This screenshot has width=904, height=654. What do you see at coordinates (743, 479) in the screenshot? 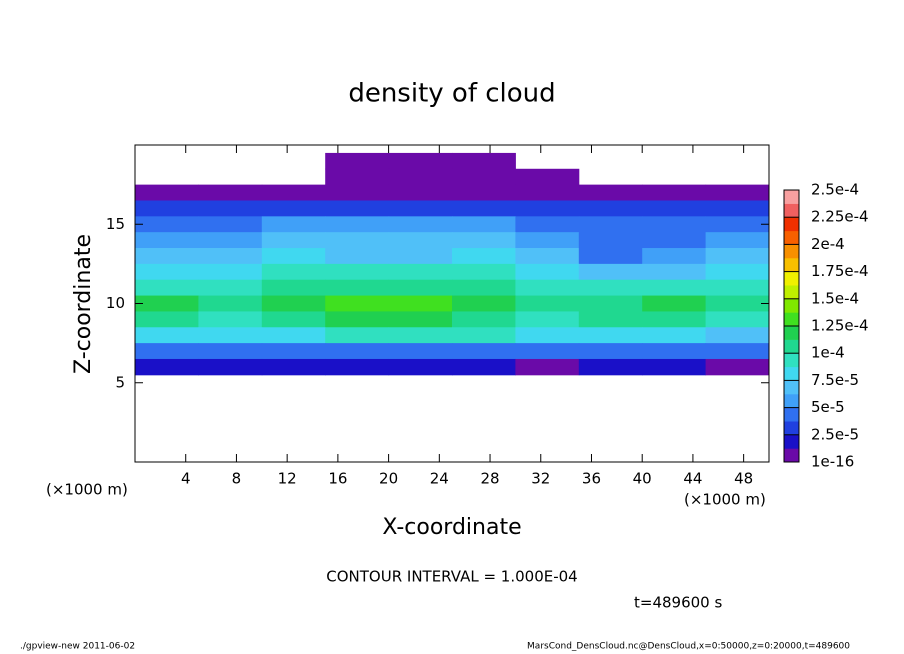
I see `x-tick-label: 48` at bounding box center [743, 479].